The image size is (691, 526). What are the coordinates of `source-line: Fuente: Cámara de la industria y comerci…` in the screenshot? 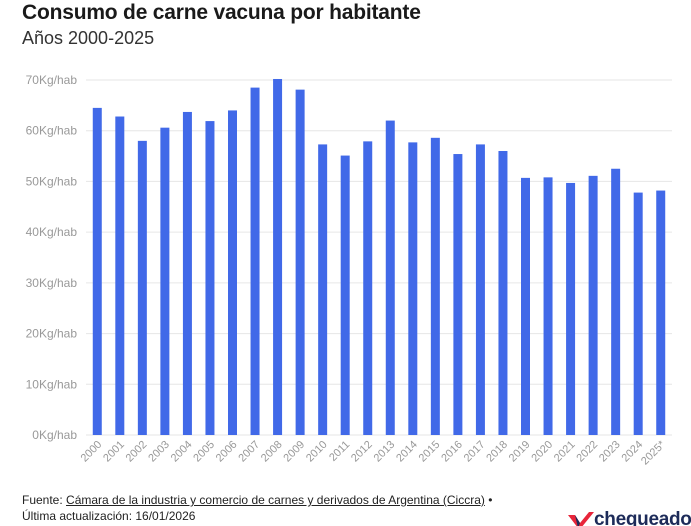 It's located at (257, 500).